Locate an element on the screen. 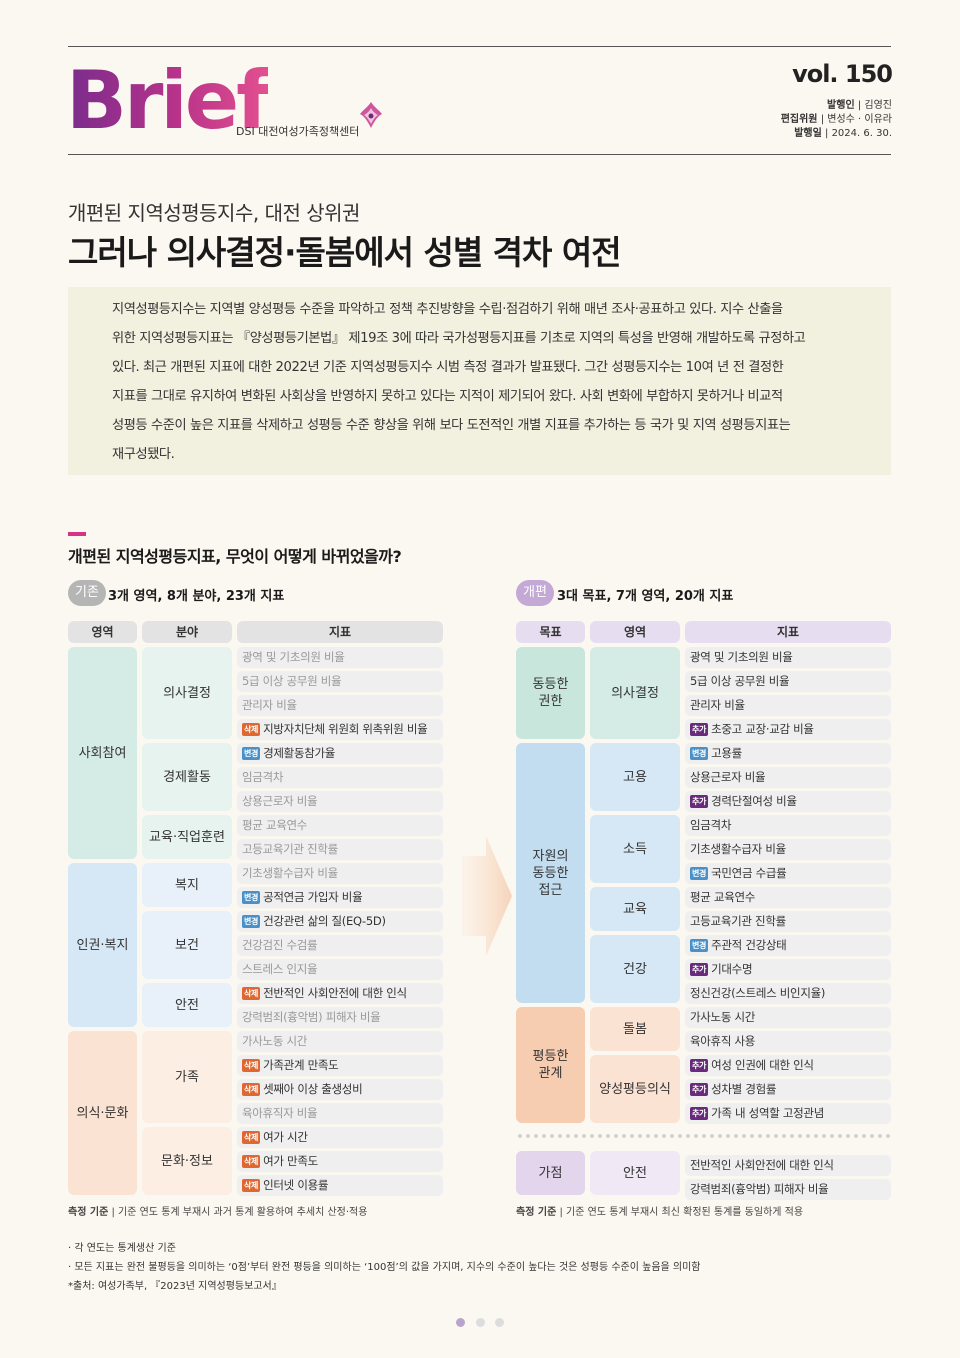  new-goal-resource-access: 자원의 동등한 접근 is located at coordinates (550, 873).